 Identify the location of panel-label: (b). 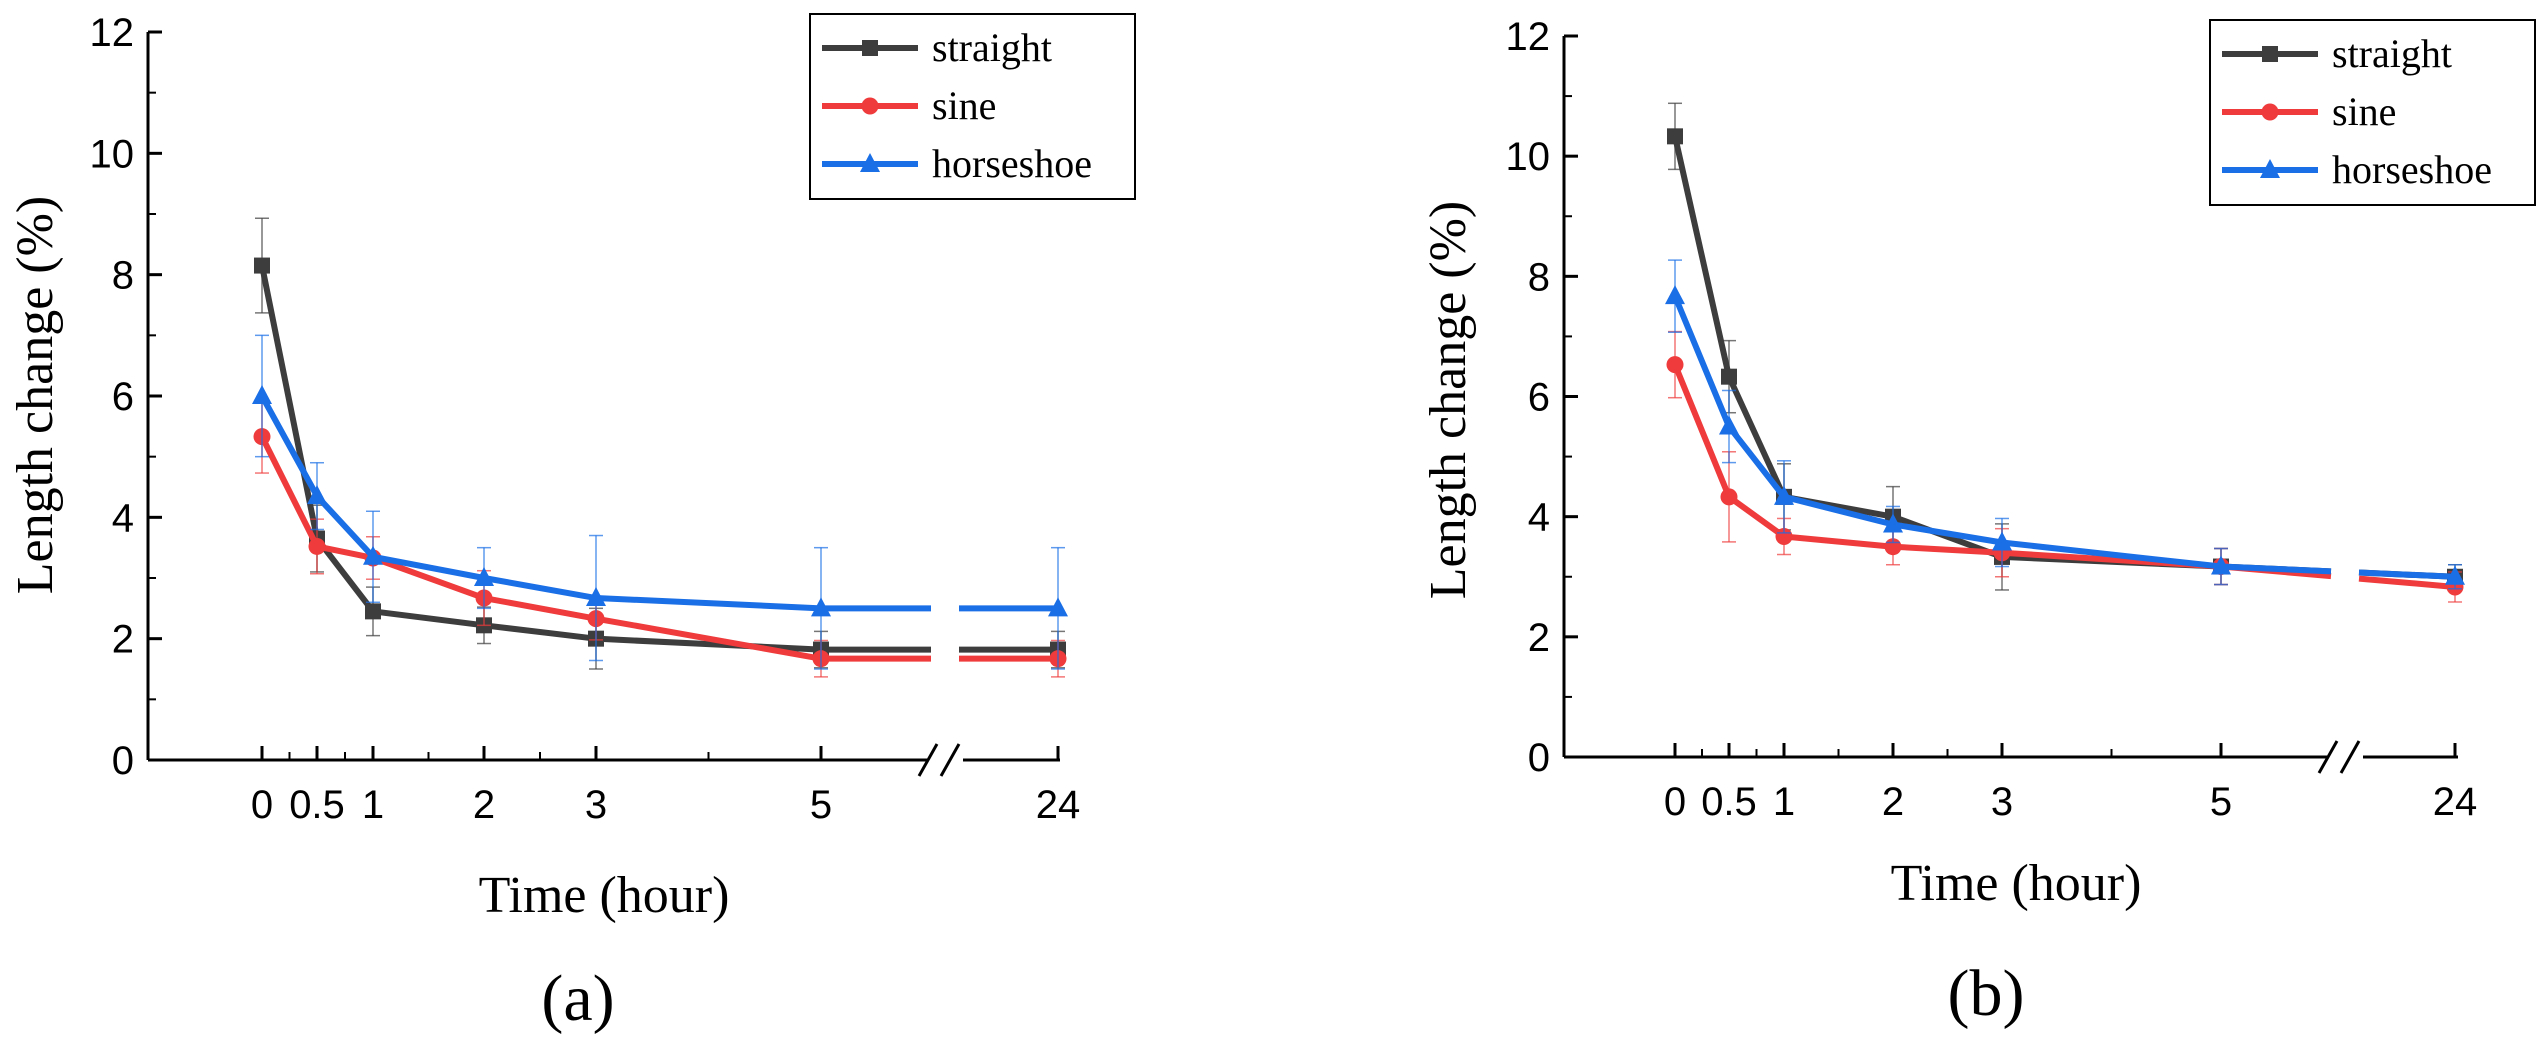
(1986, 993).